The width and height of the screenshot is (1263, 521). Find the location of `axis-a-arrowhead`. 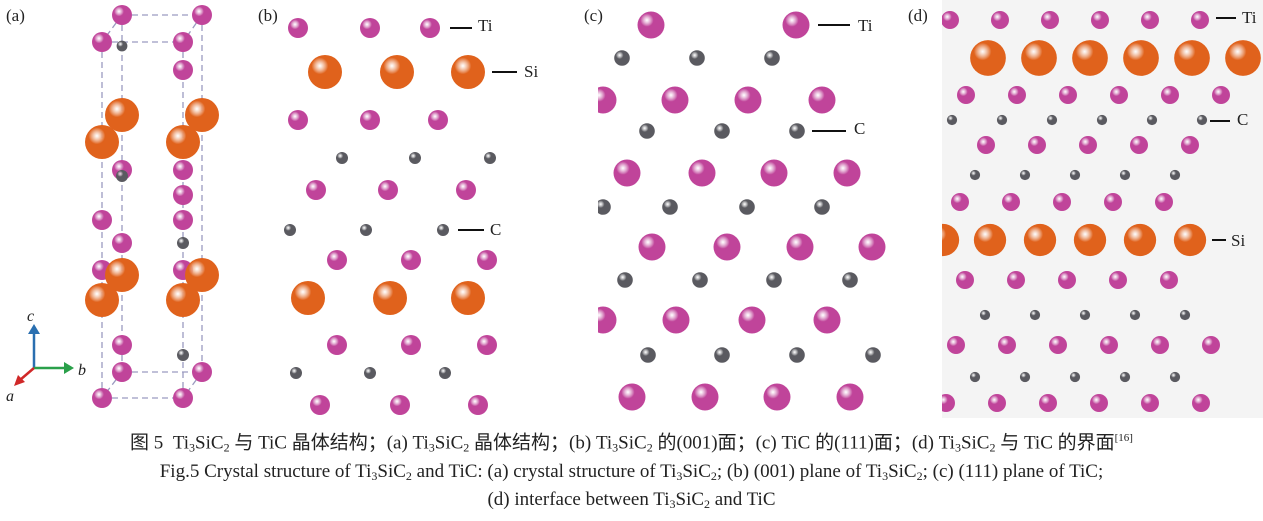

axis-a-arrowhead is located at coordinates (19, 380).